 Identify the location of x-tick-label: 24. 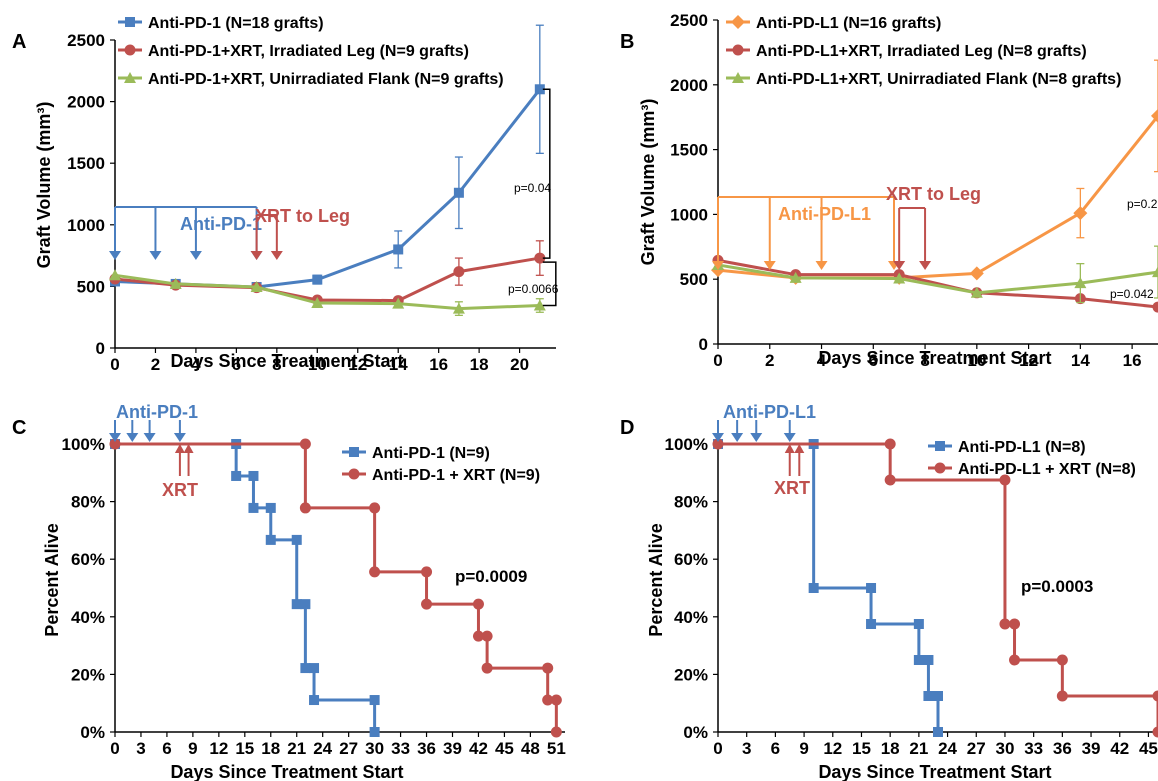
(947, 748).